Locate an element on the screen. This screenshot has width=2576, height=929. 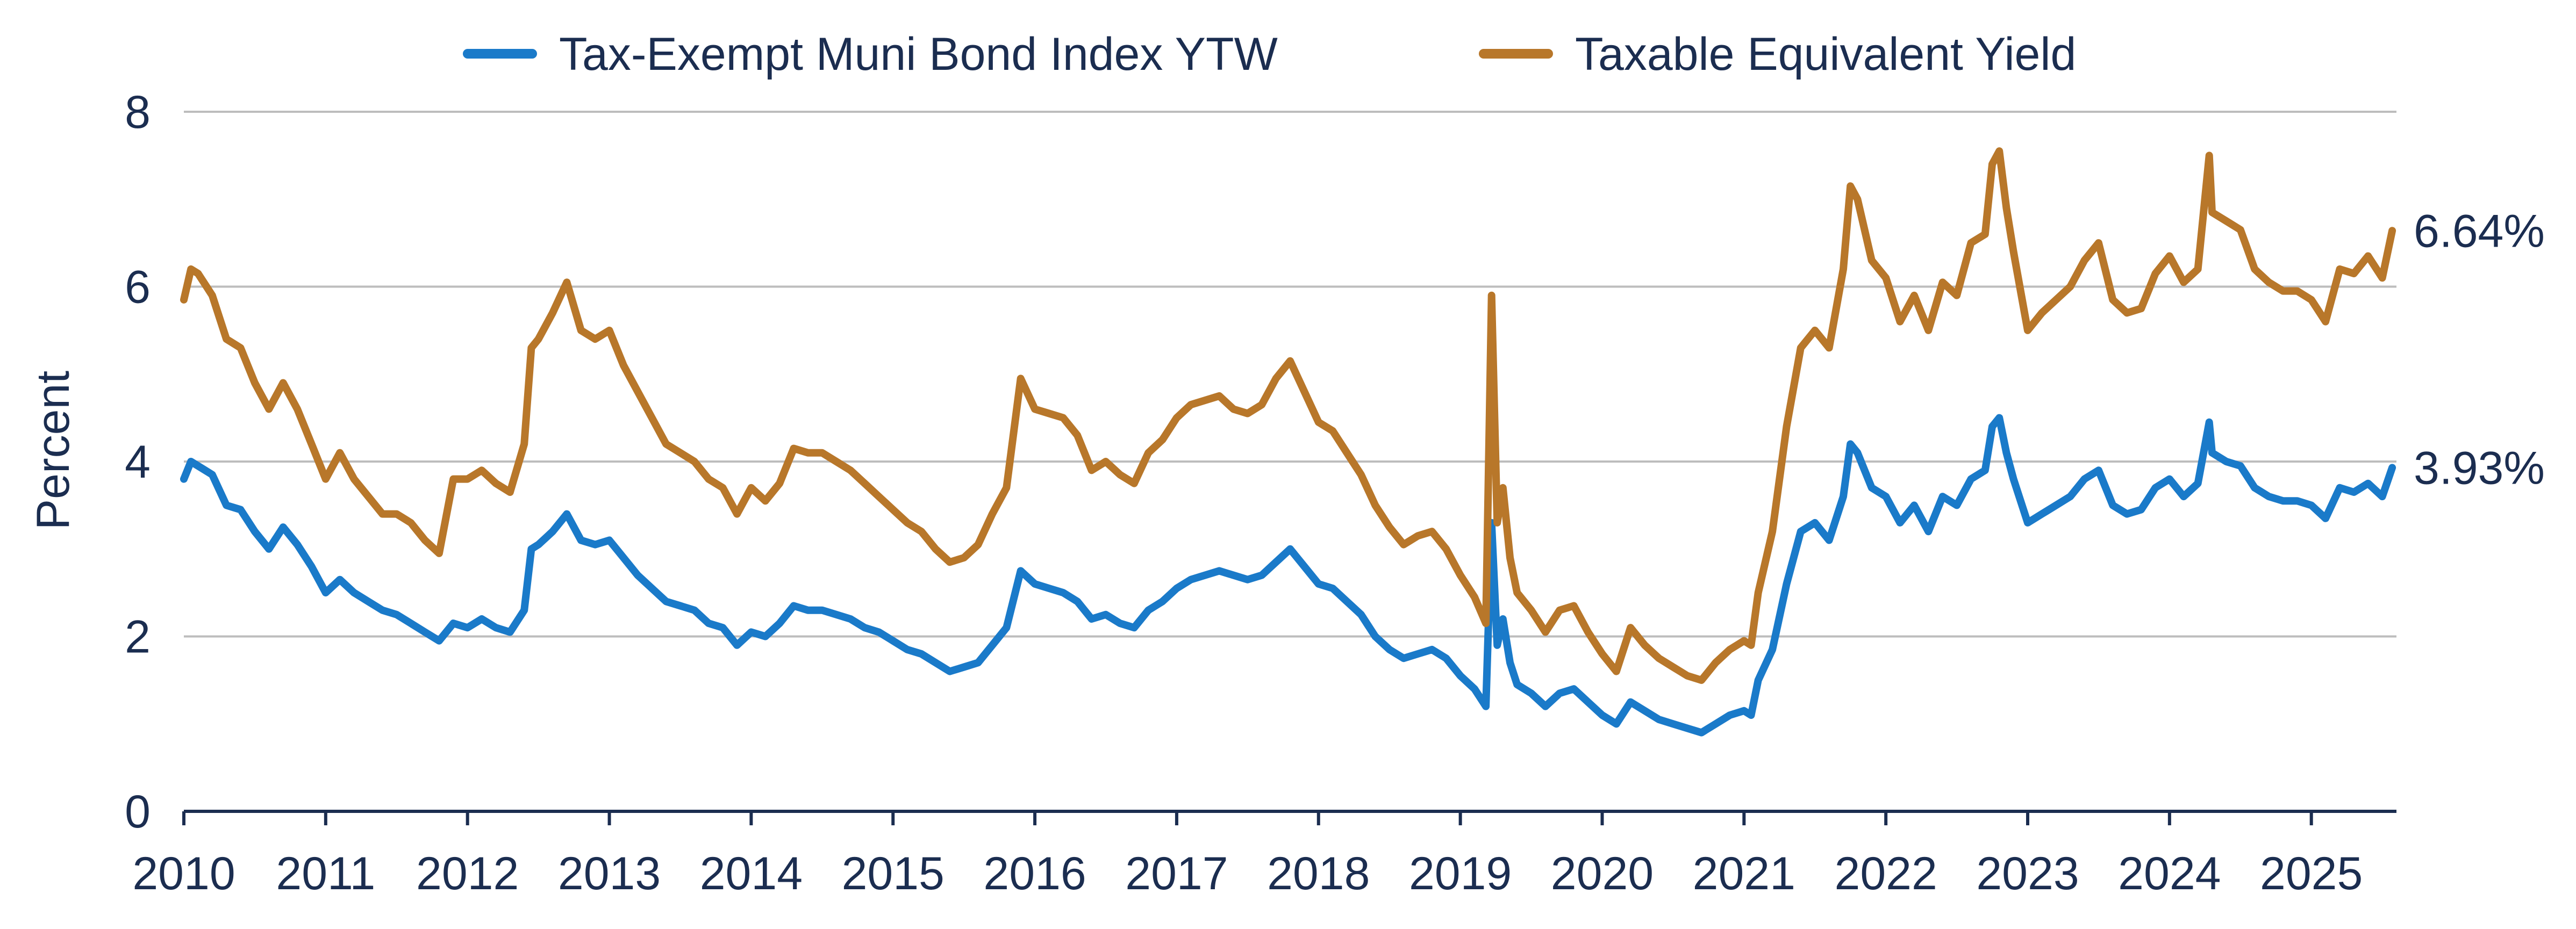
y-axis-ticks: 0 2 4 6 8 is located at coordinates (138, 463).